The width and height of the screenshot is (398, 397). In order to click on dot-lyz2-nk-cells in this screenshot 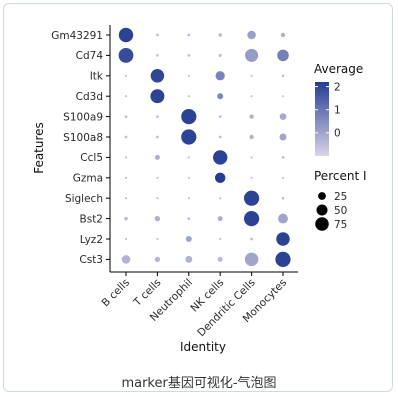, I will do `click(220, 239)`.